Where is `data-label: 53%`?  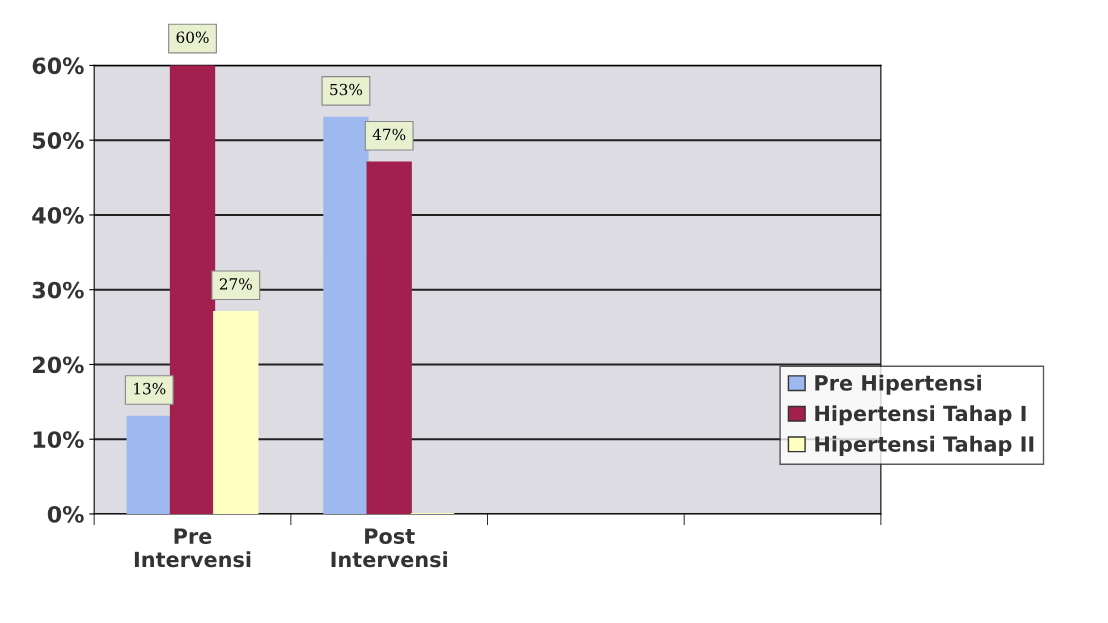 data-label: 53% is located at coordinates (346, 89).